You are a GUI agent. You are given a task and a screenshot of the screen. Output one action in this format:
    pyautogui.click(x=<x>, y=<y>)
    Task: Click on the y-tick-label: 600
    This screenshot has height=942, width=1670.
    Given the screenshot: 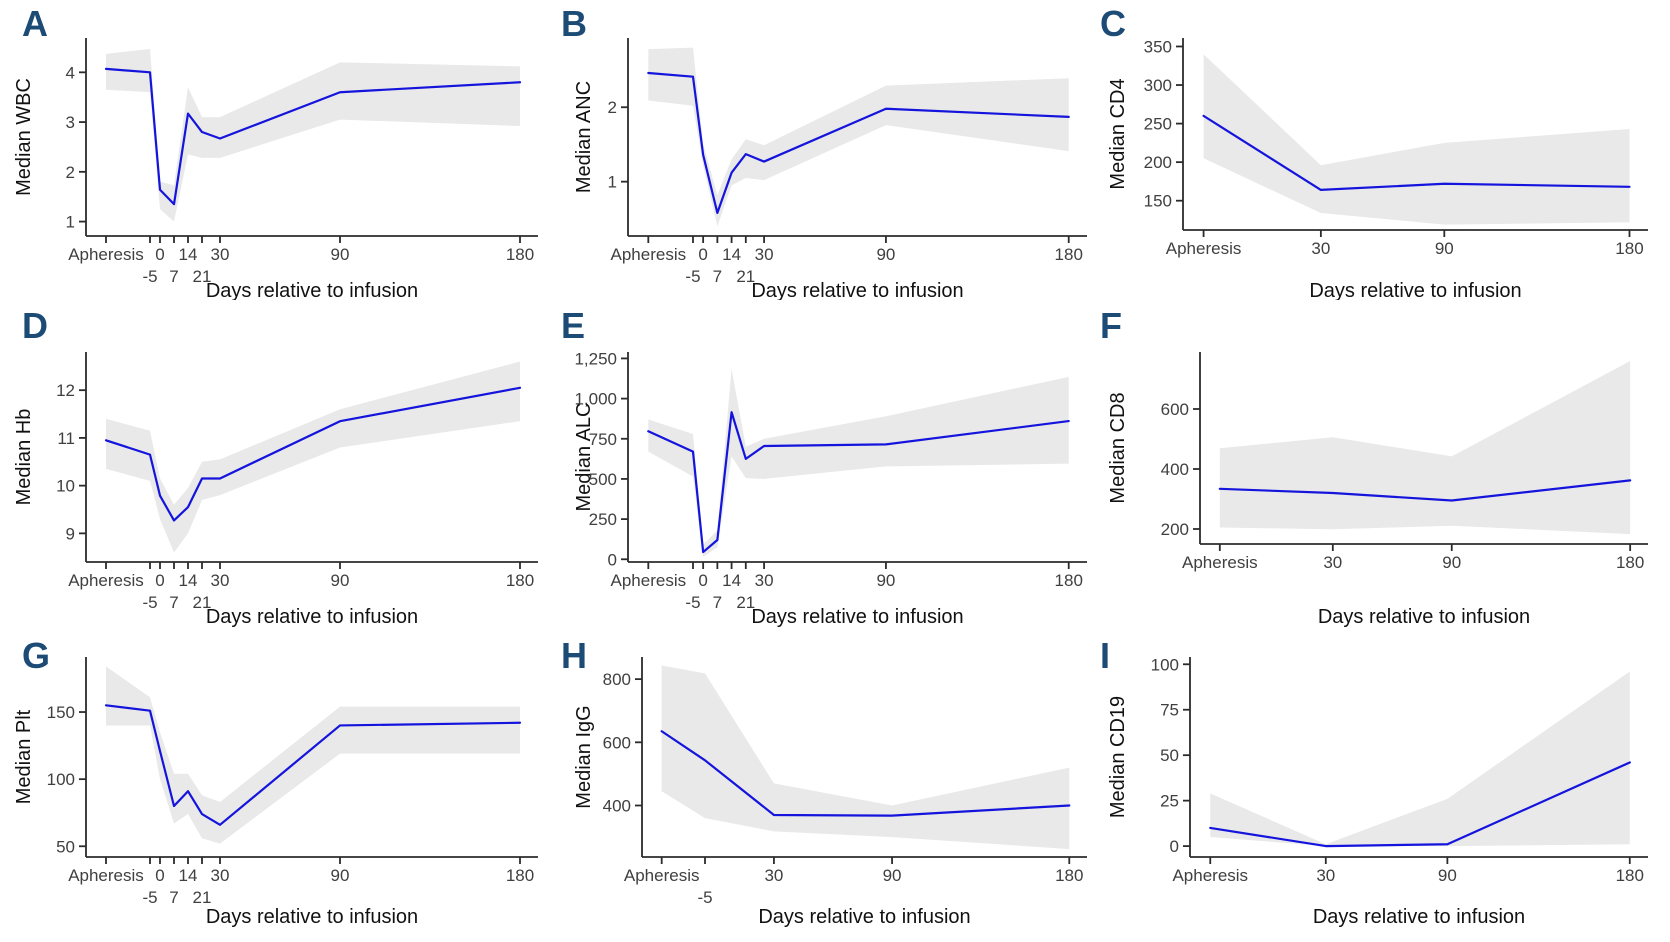 What is the action you would take?
    pyautogui.click(x=1175, y=409)
    